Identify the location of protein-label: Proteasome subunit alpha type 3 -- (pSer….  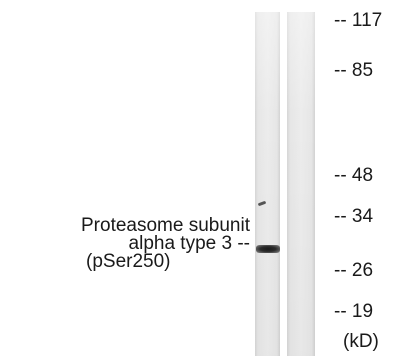
(130, 243).